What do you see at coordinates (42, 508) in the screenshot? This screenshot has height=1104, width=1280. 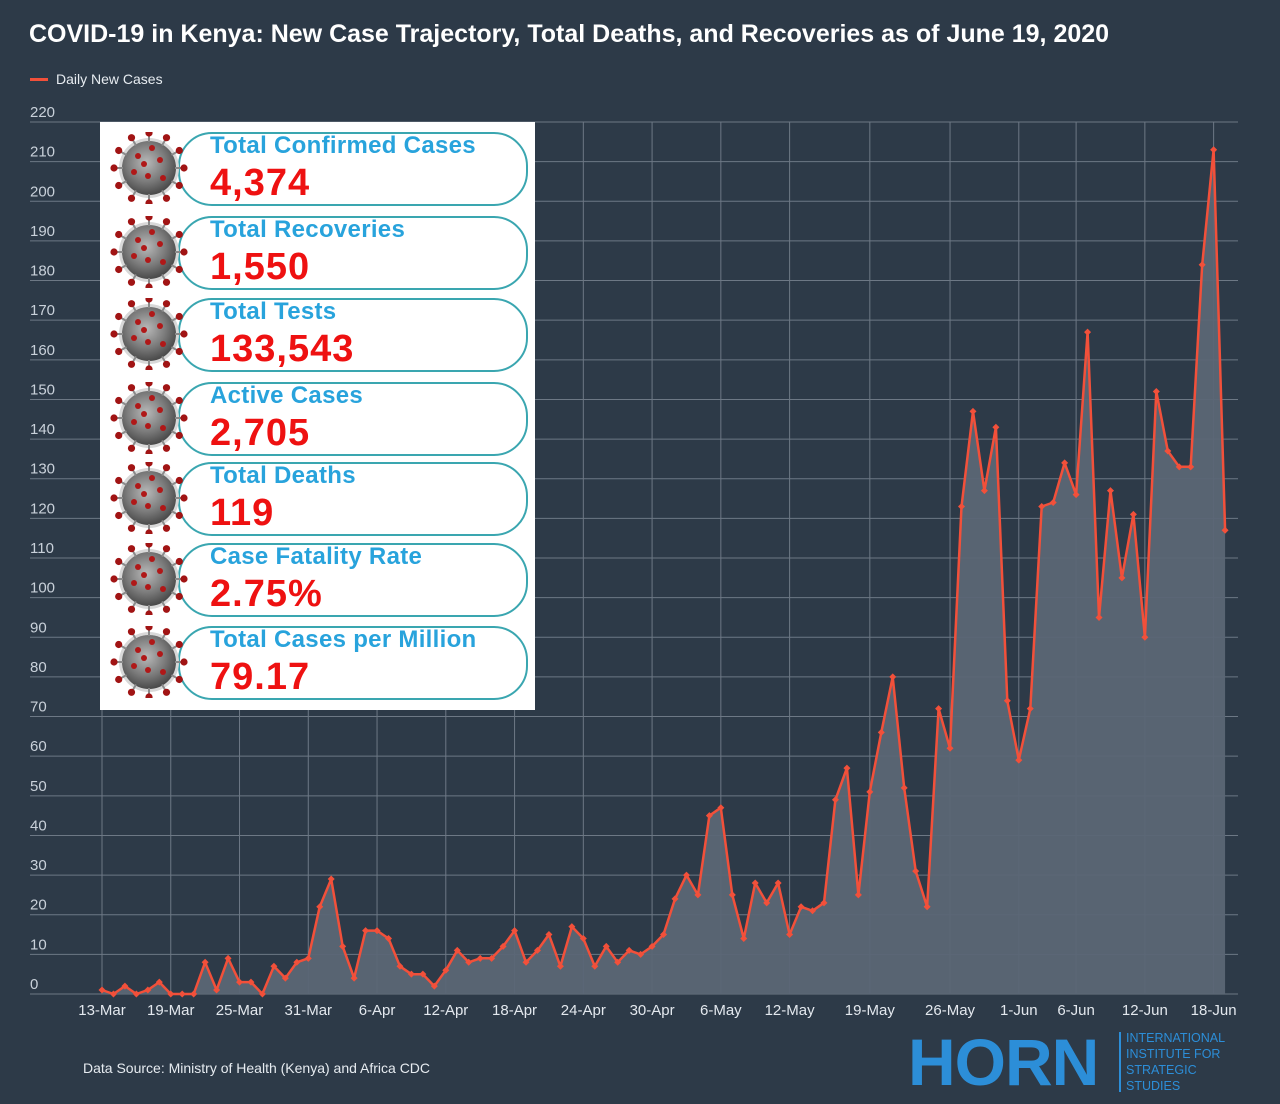 I see `y-tick-label: 120` at bounding box center [42, 508].